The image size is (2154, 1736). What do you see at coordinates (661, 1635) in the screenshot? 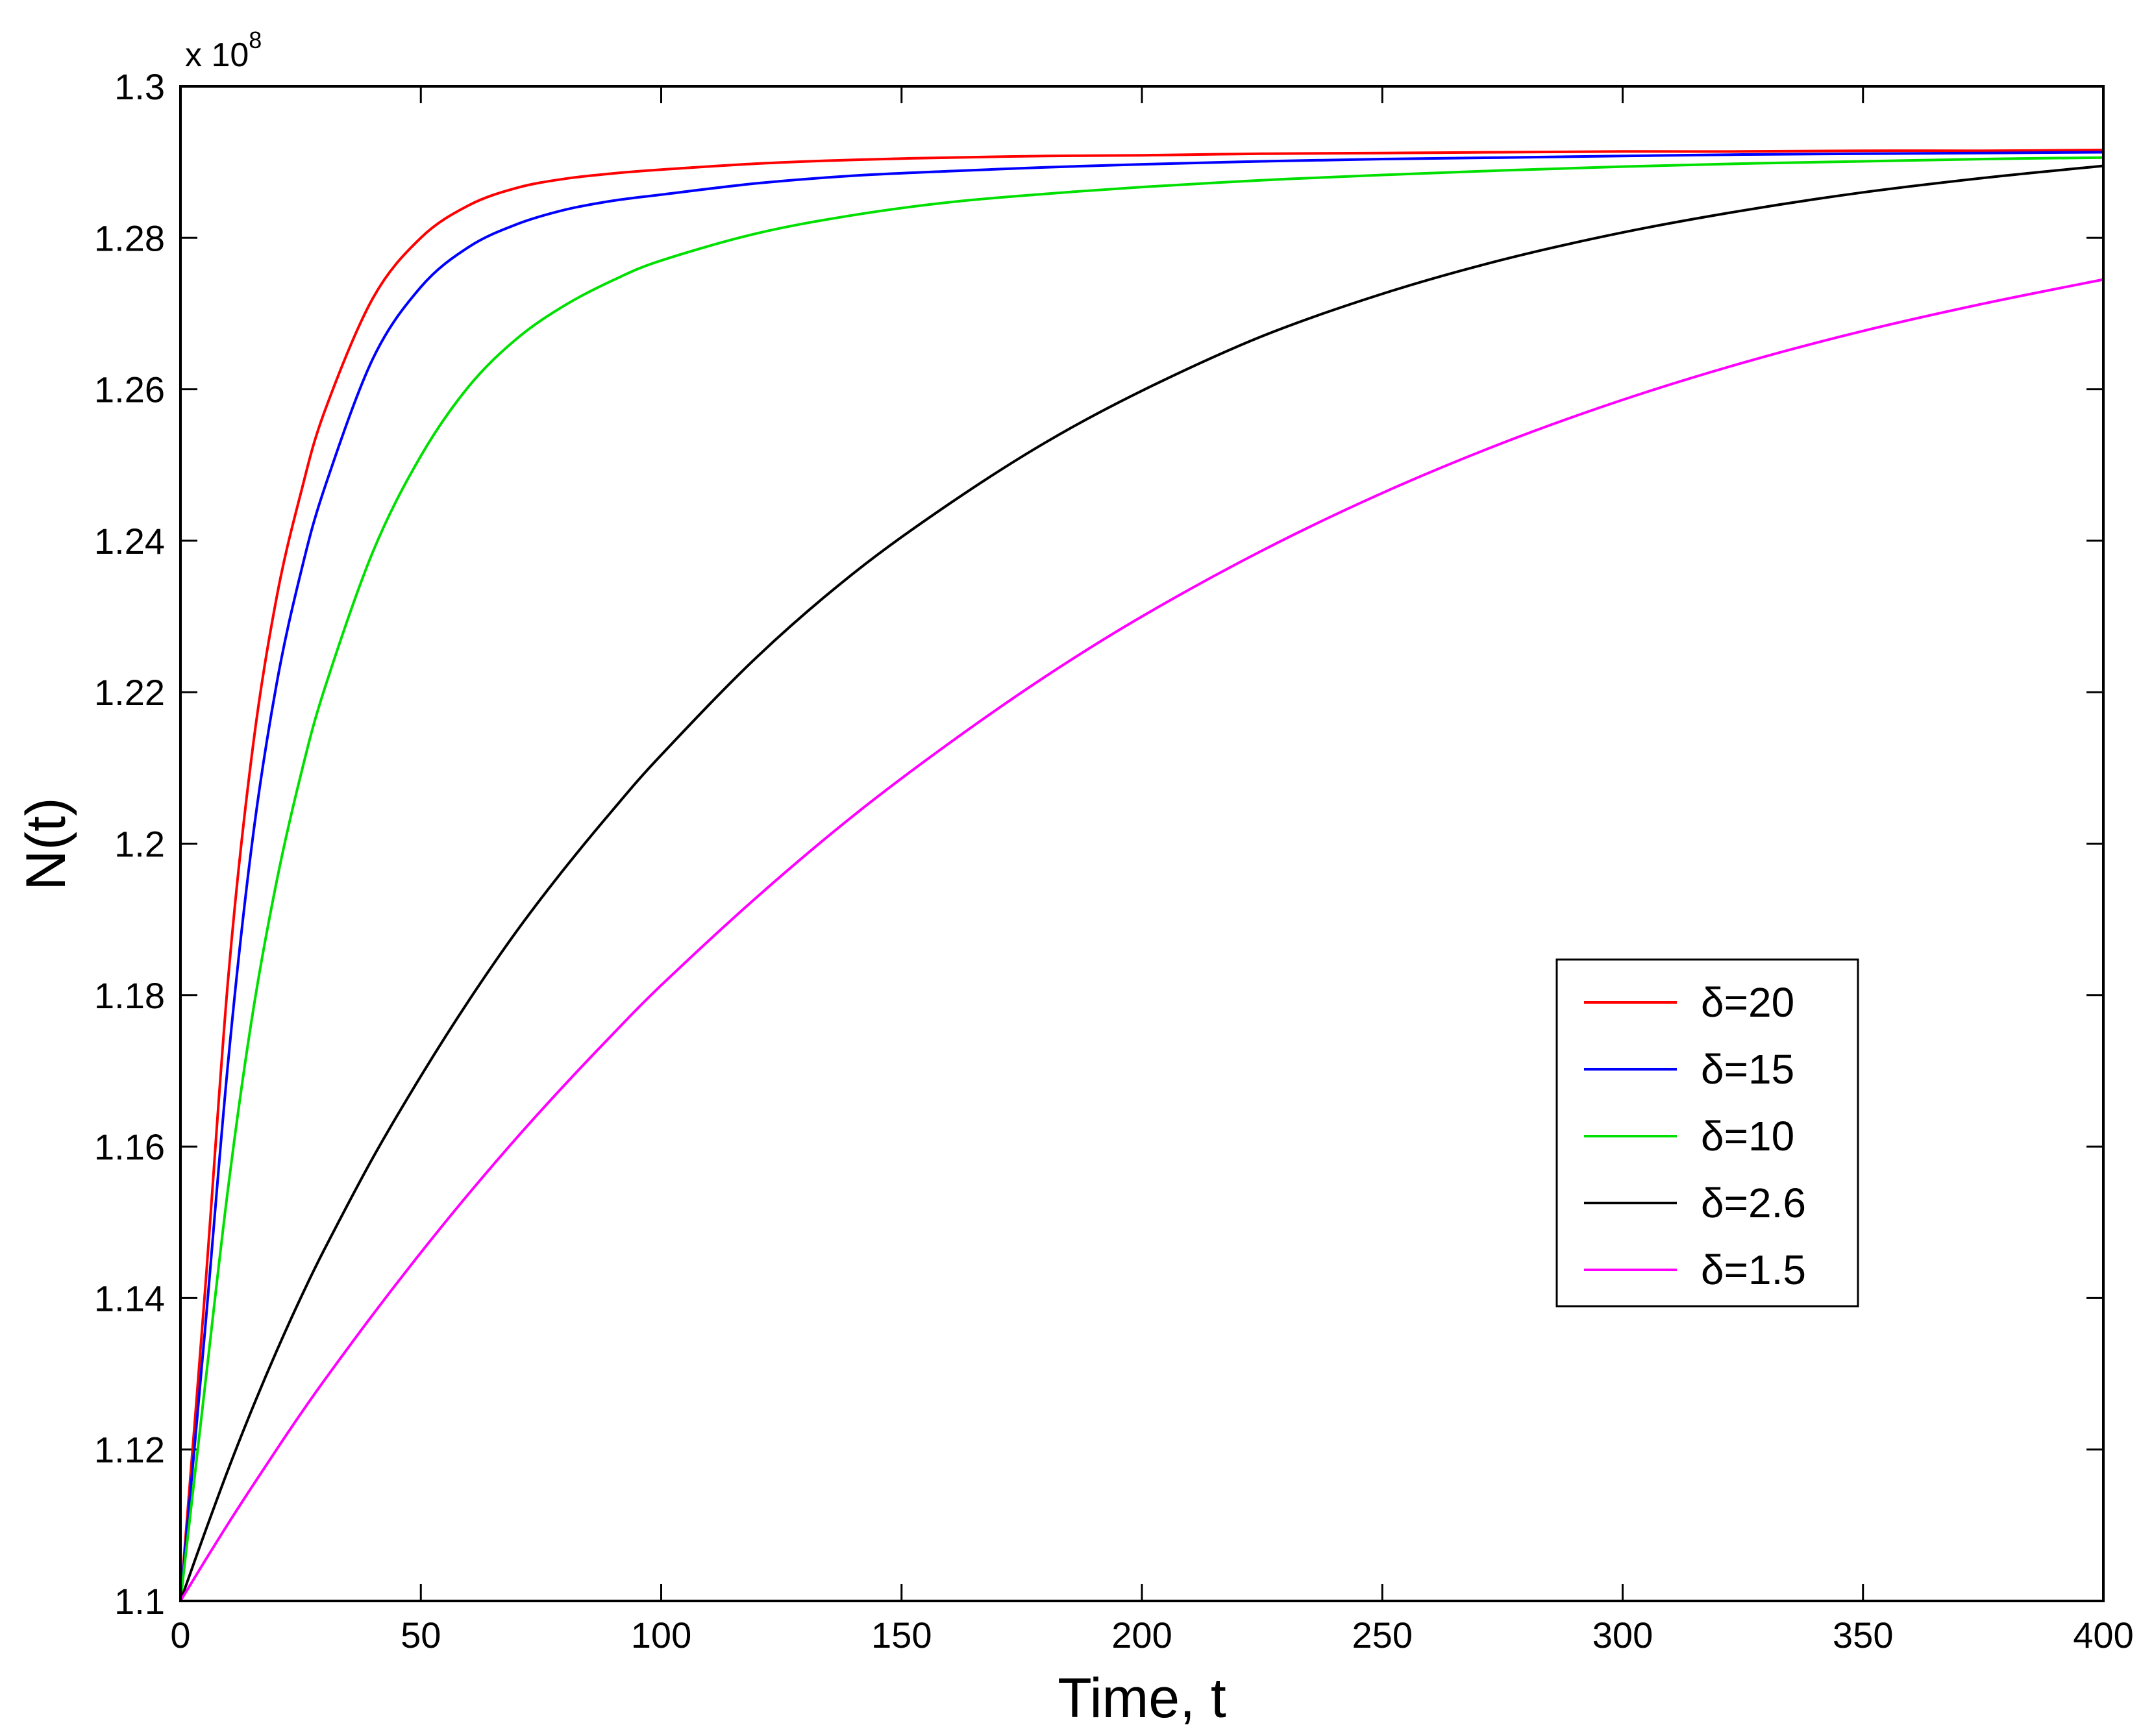
I see `x-tick-label: 100` at bounding box center [661, 1635].